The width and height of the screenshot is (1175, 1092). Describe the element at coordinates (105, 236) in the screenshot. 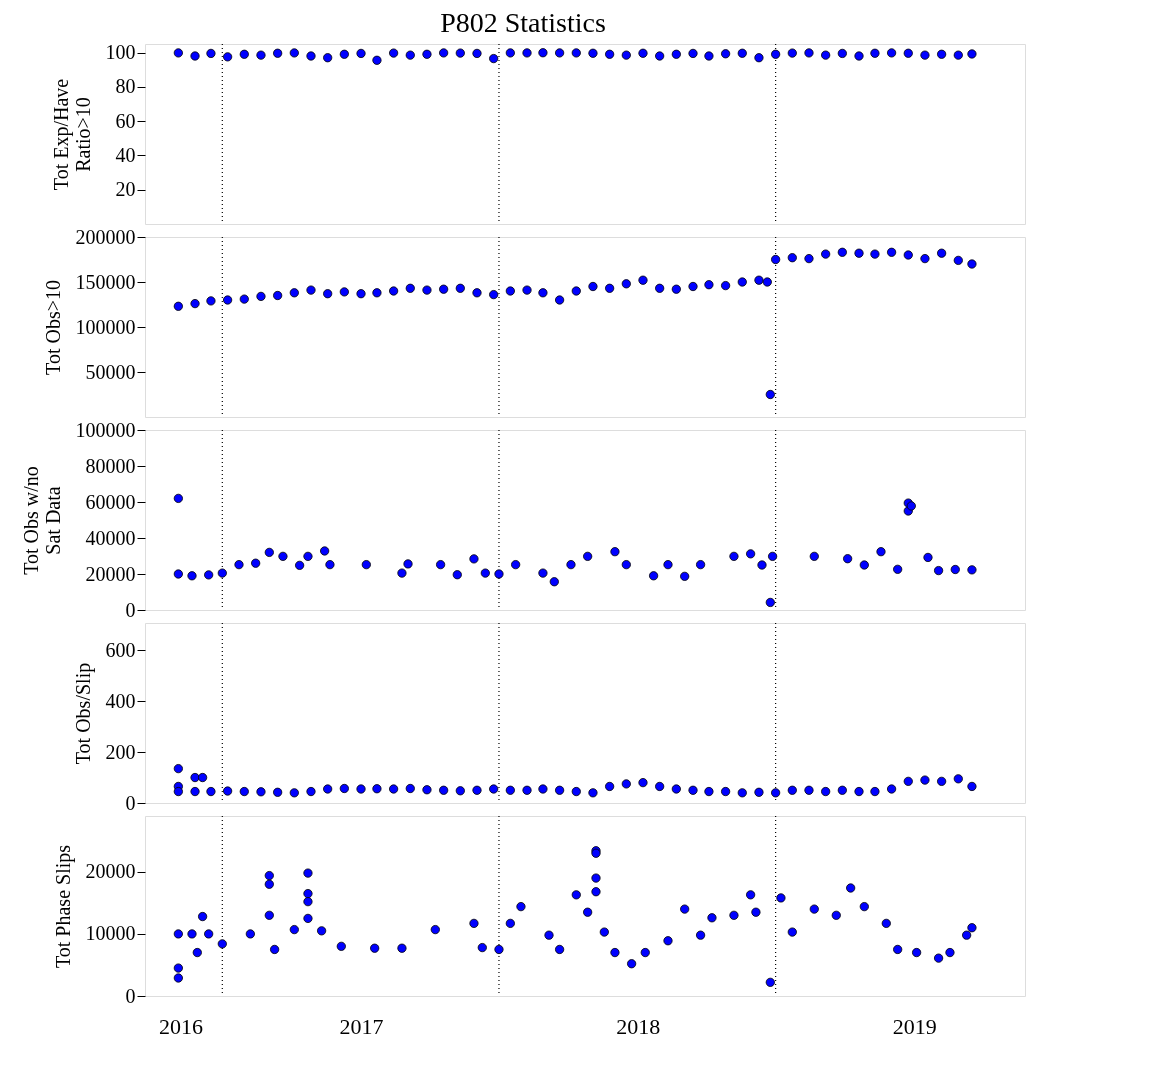

I see `y-tick-label: 200000` at that location.